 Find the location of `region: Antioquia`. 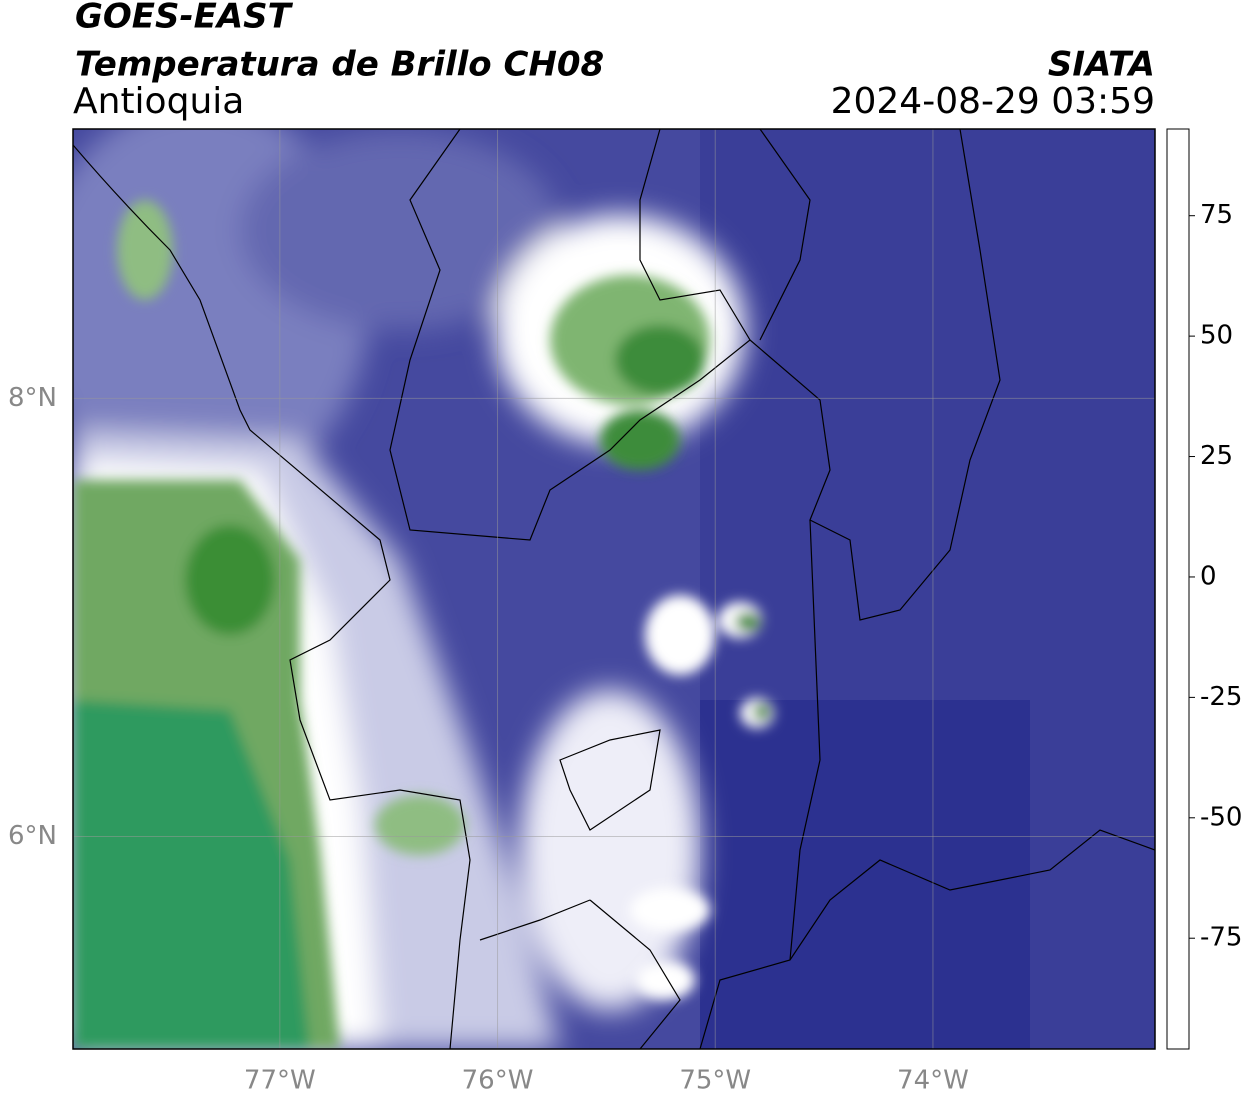

region: Antioquia is located at coordinates (158, 101).